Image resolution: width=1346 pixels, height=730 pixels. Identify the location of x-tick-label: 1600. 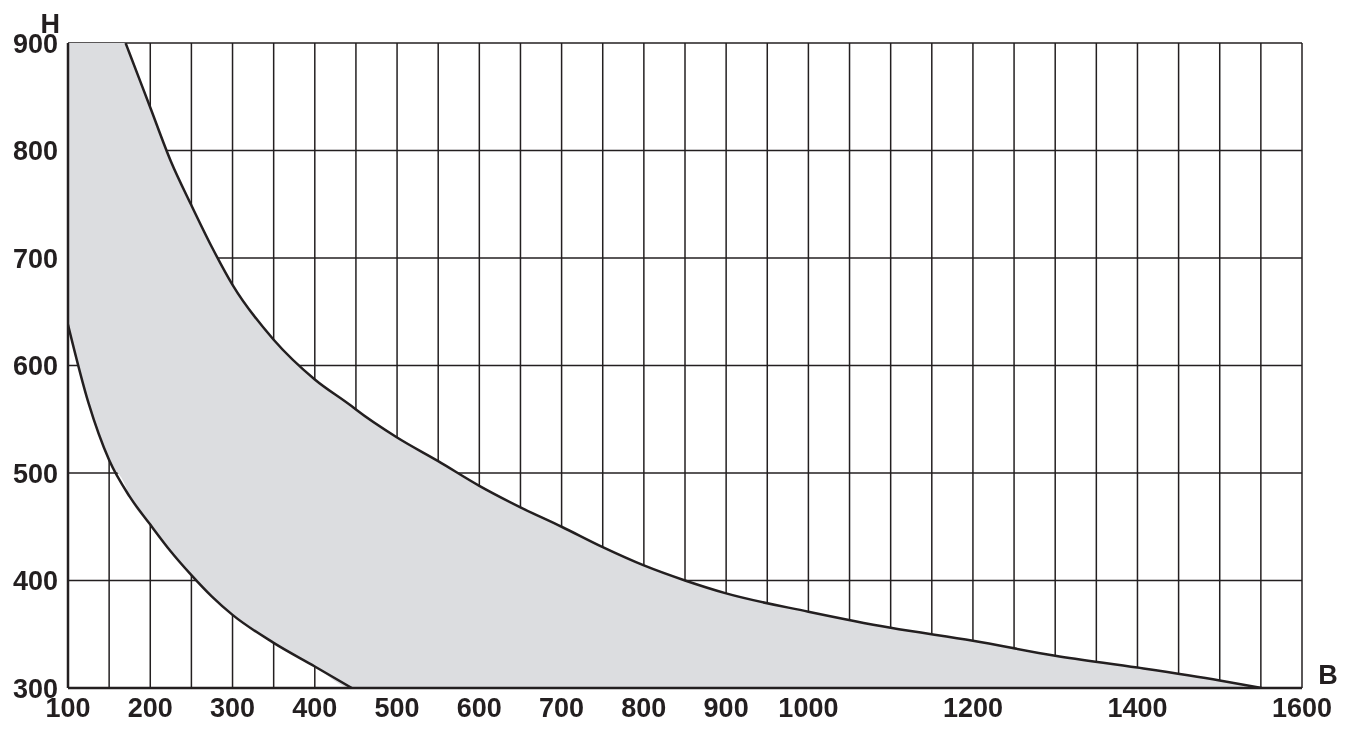
(1302, 708).